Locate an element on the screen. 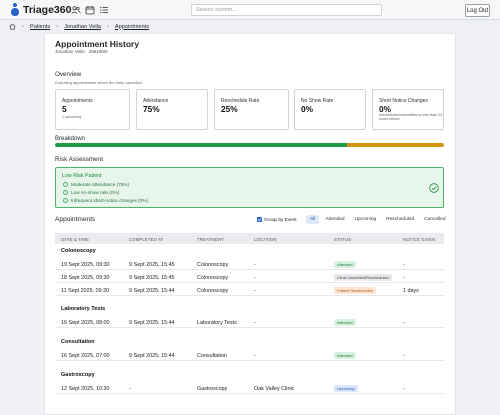  stat-no-show-rate: No Show Rate 0% is located at coordinates (330, 109).